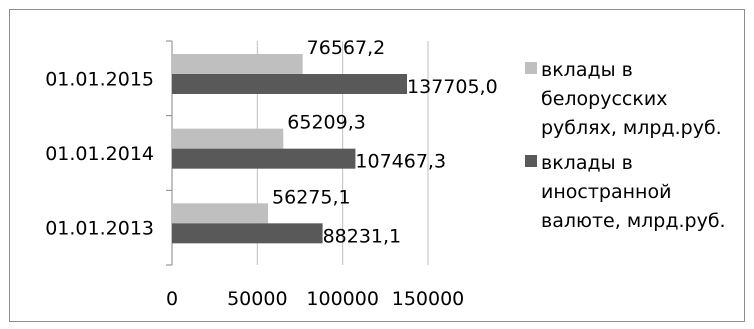 The width and height of the screenshot is (754, 329). What do you see at coordinates (257, 299) in the screenshot?
I see `x-tick-label: 50000` at bounding box center [257, 299].